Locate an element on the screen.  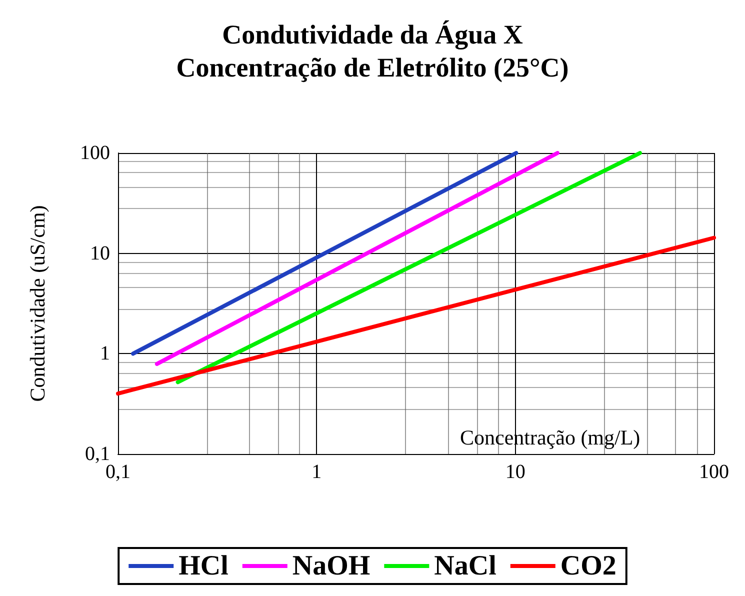
x-tick-label: 1 is located at coordinates (317, 472).